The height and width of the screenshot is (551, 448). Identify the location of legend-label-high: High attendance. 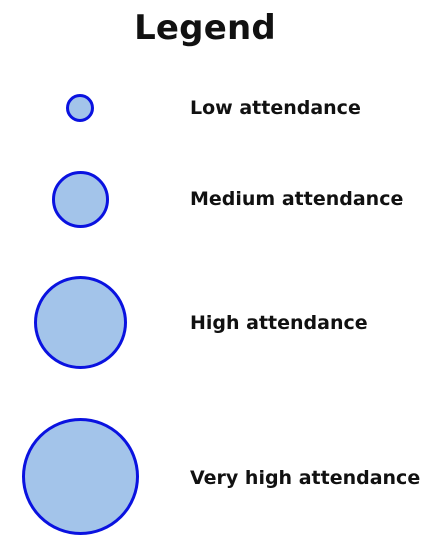
(279, 323).